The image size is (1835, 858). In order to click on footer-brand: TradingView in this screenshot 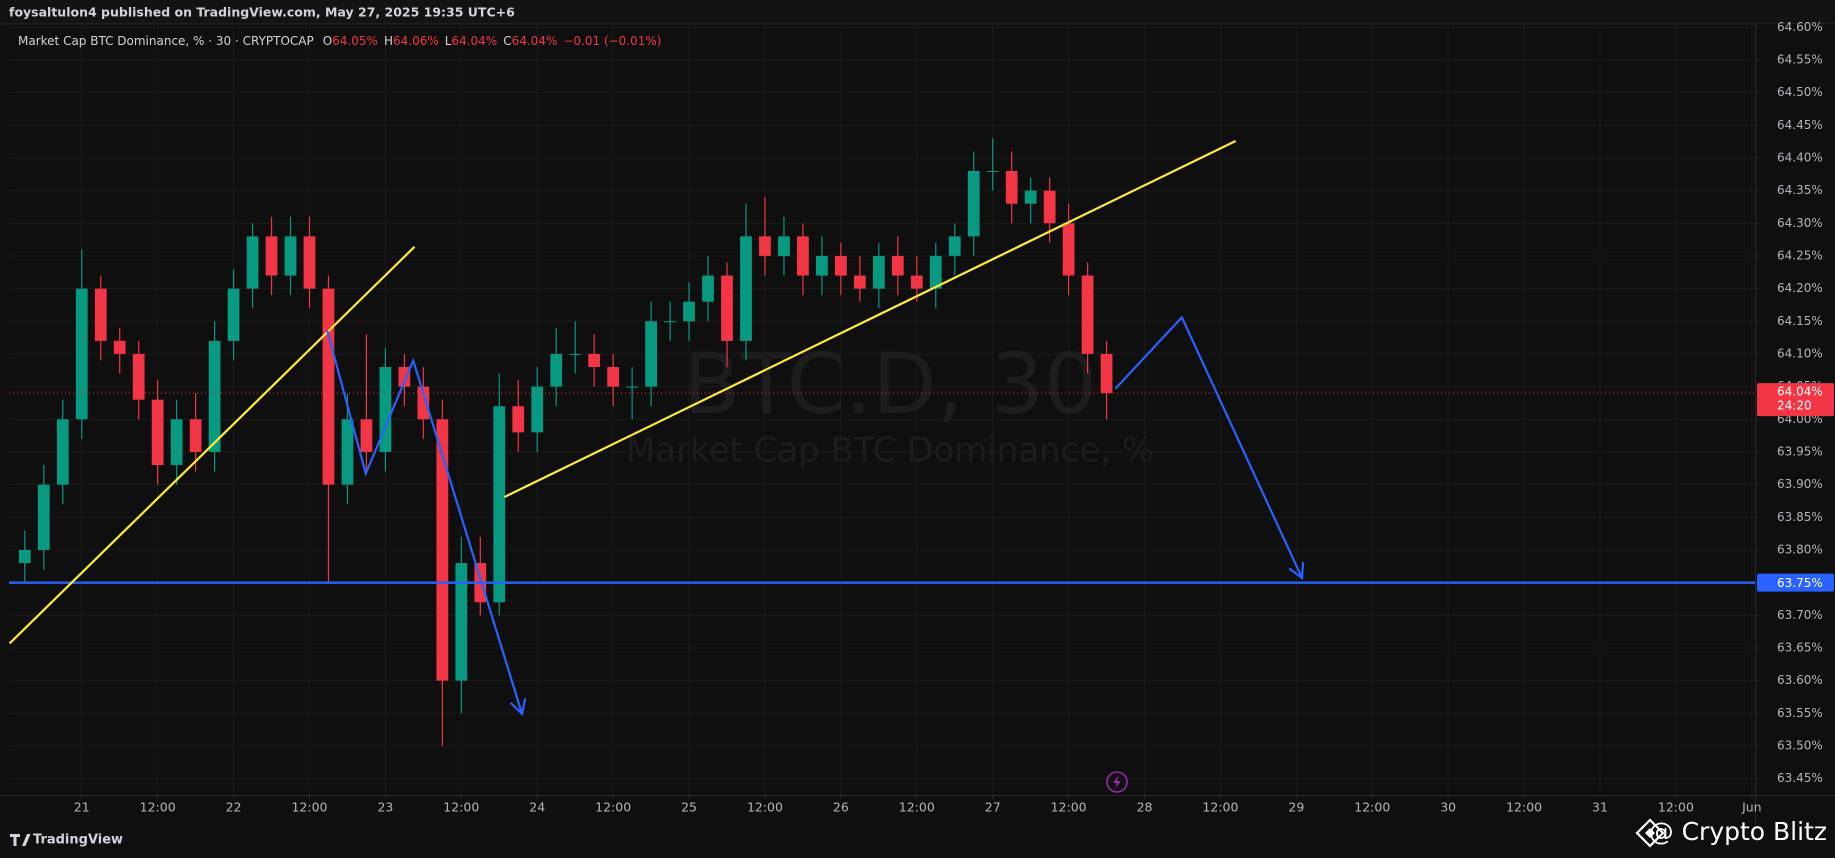, I will do `click(78, 840)`.